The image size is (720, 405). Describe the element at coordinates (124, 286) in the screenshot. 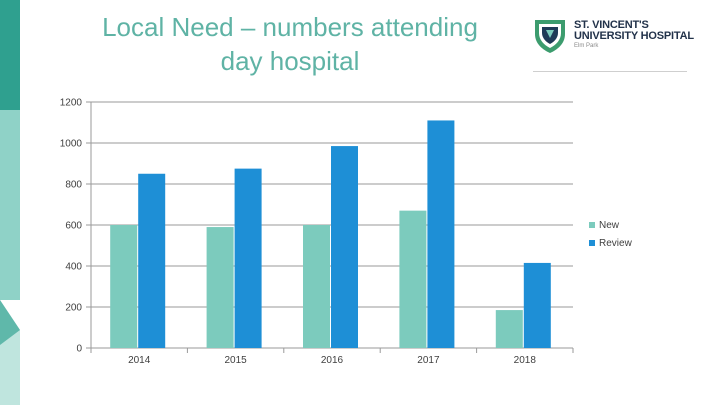

I see `bar-new-2014` at that location.